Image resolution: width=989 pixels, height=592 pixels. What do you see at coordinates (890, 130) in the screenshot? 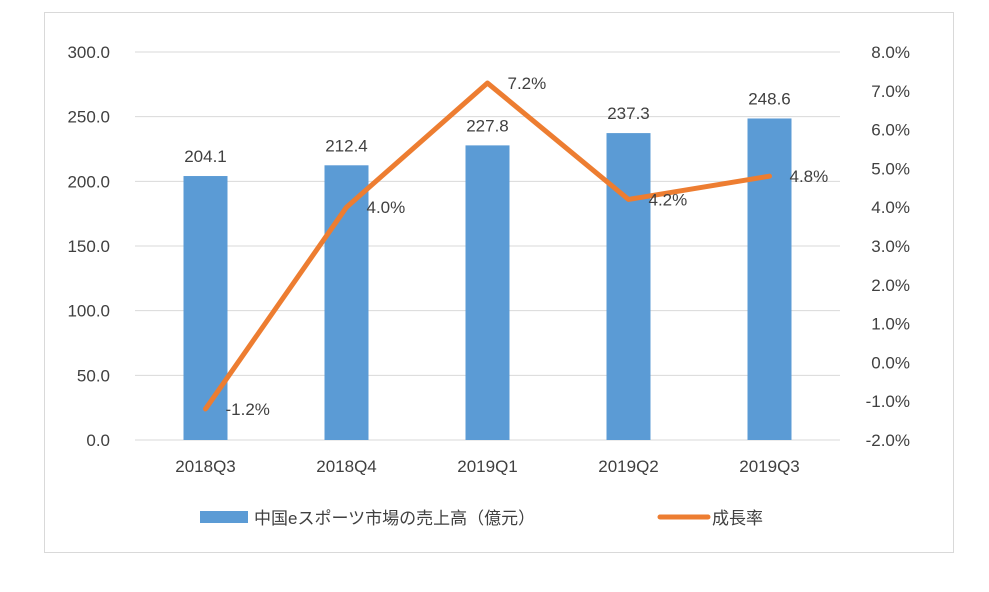
I see `right-tick-label: 6.0%` at bounding box center [890, 130].